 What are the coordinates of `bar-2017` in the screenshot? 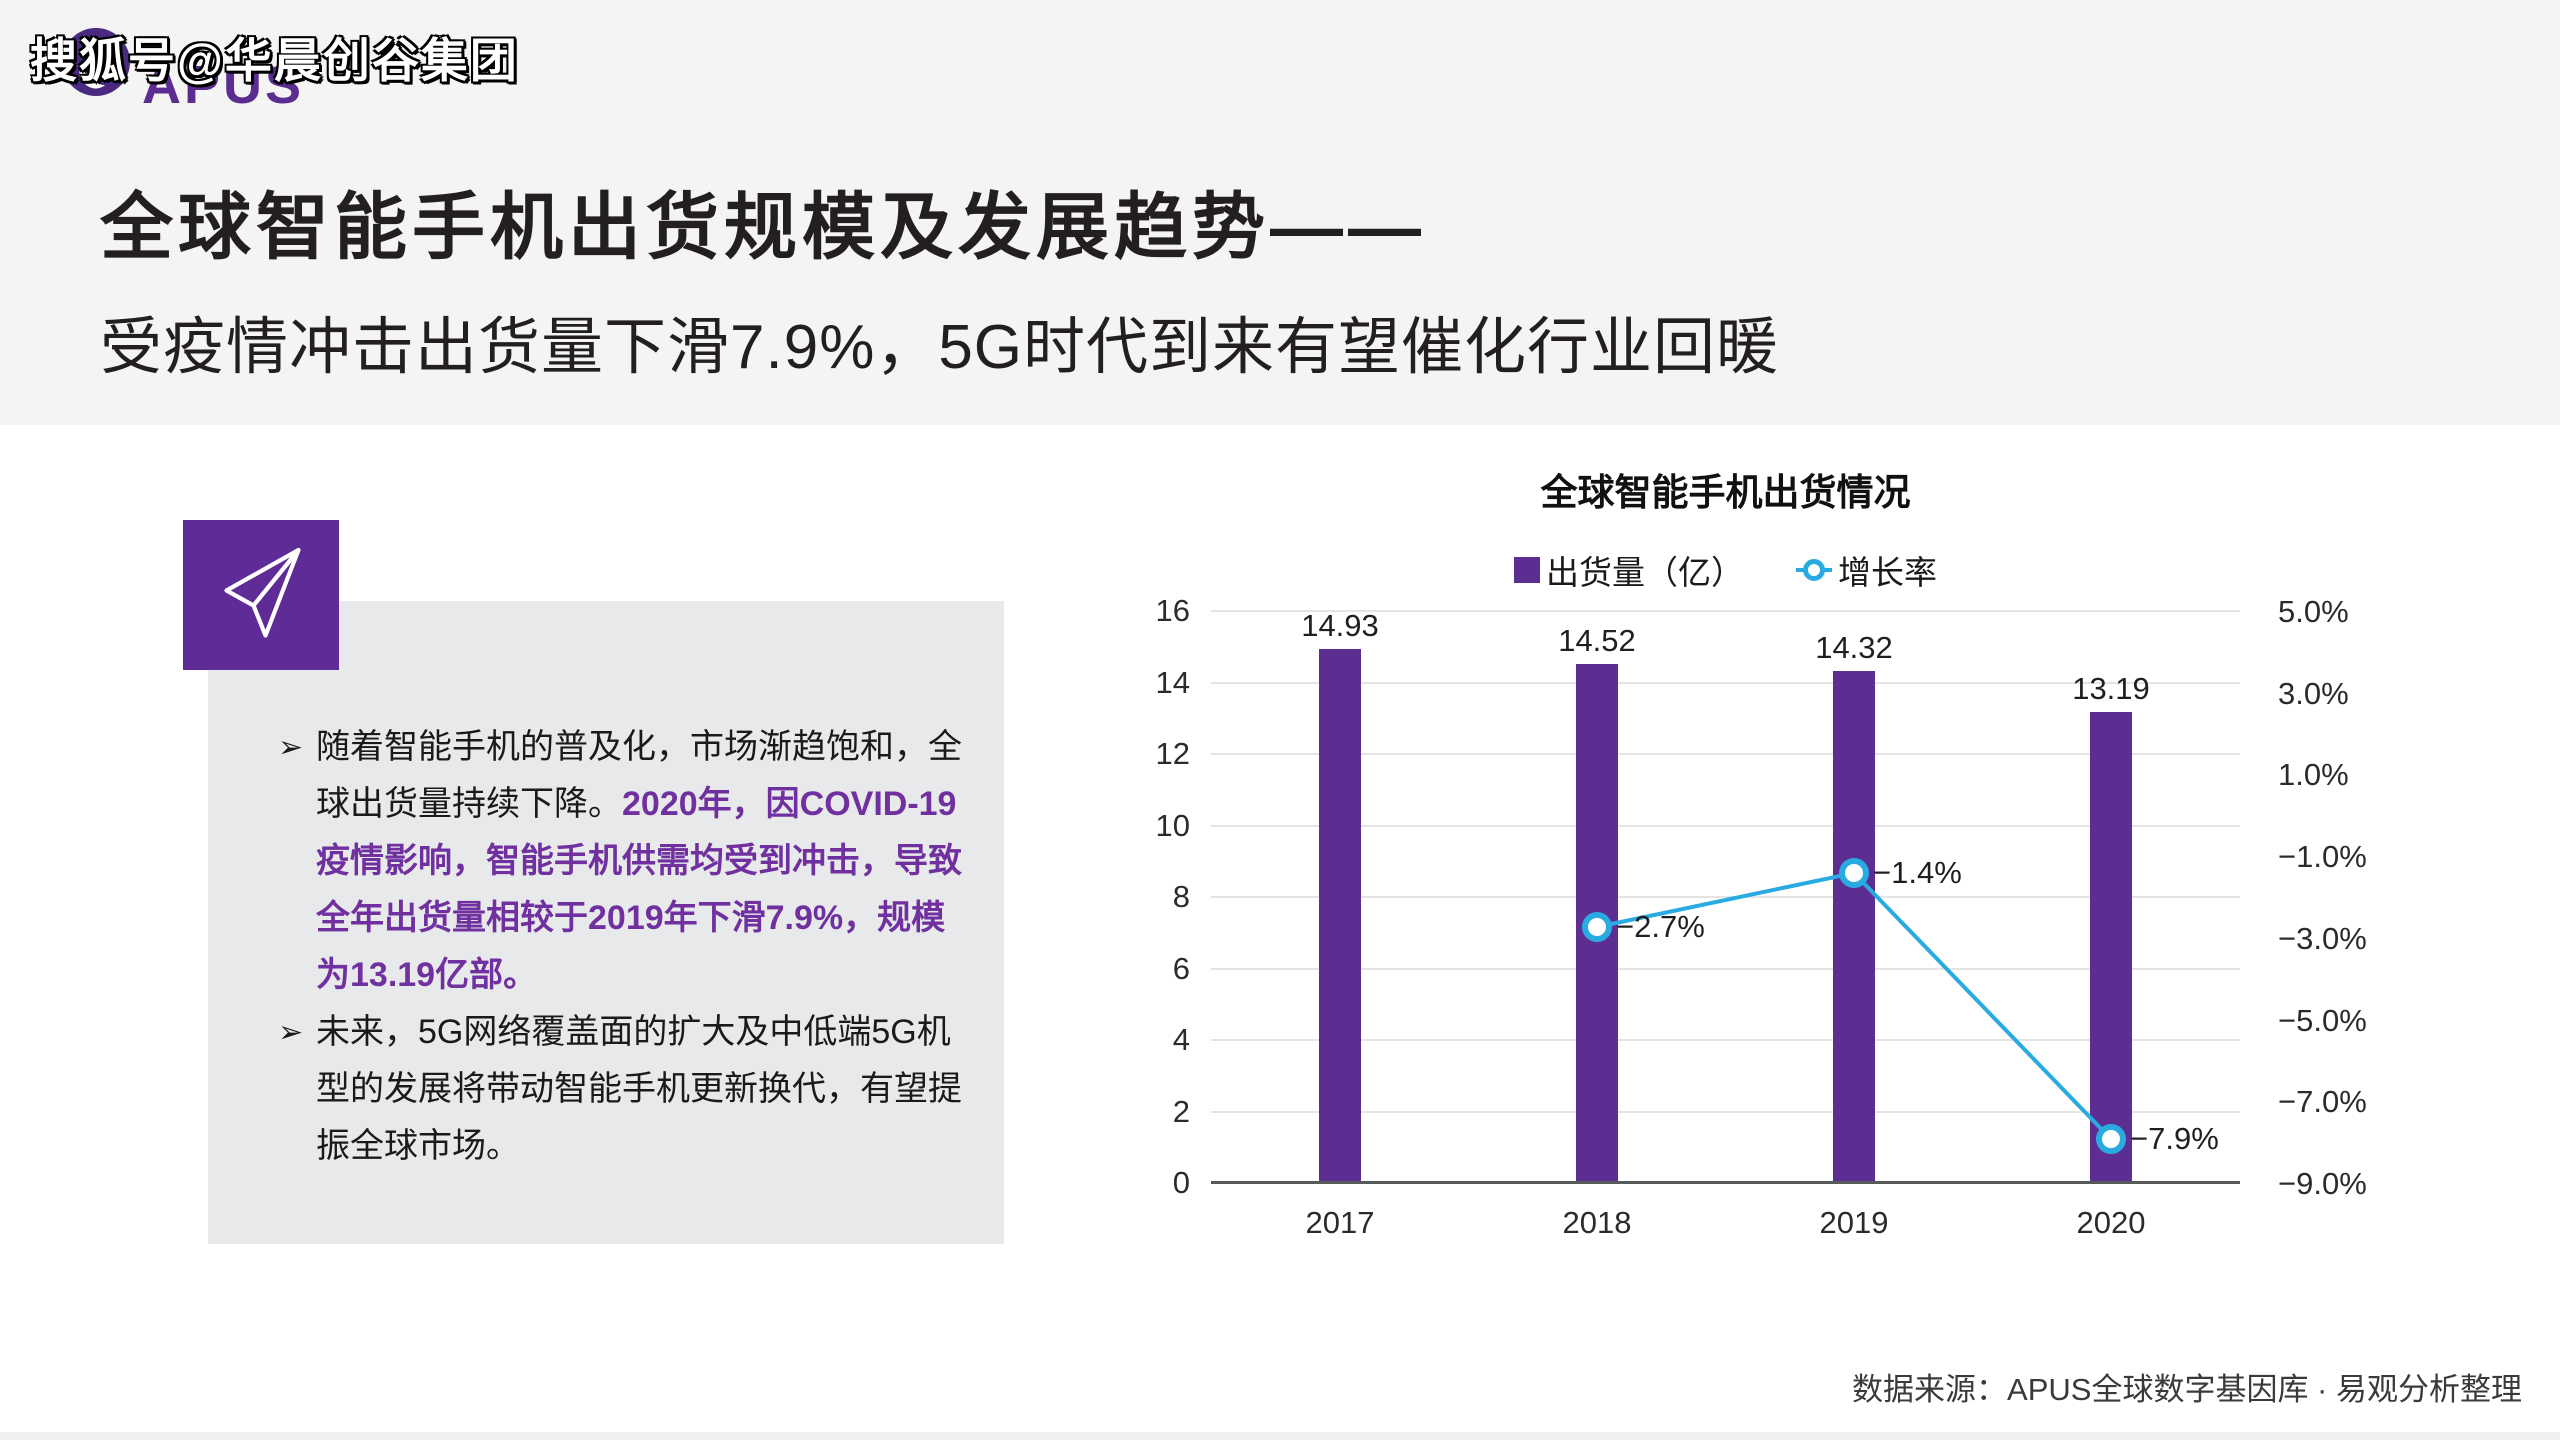 It's located at (1340, 916).